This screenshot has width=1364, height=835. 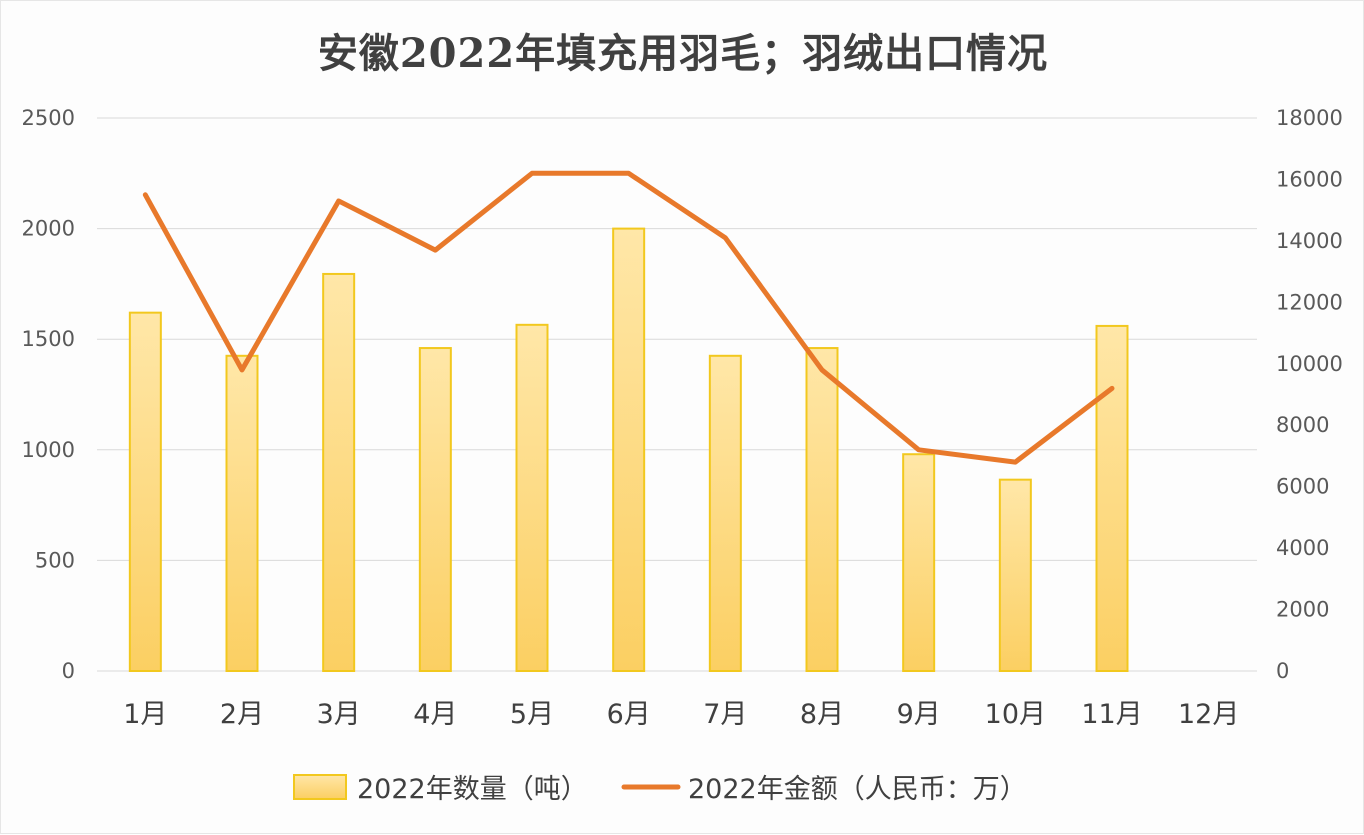 I want to click on category-label: 2月, so click(x=242, y=714).